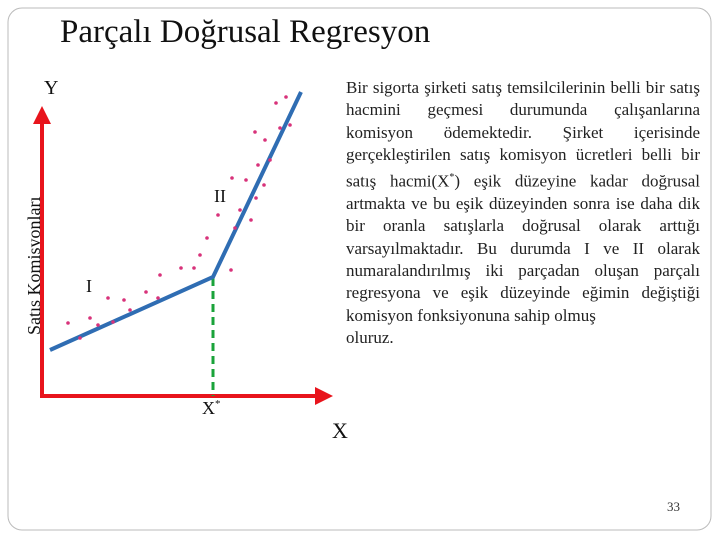 Image resolution: width=720 pixels, height=540 pixels. I want to click on y-letter: Y, so click(51, 88).